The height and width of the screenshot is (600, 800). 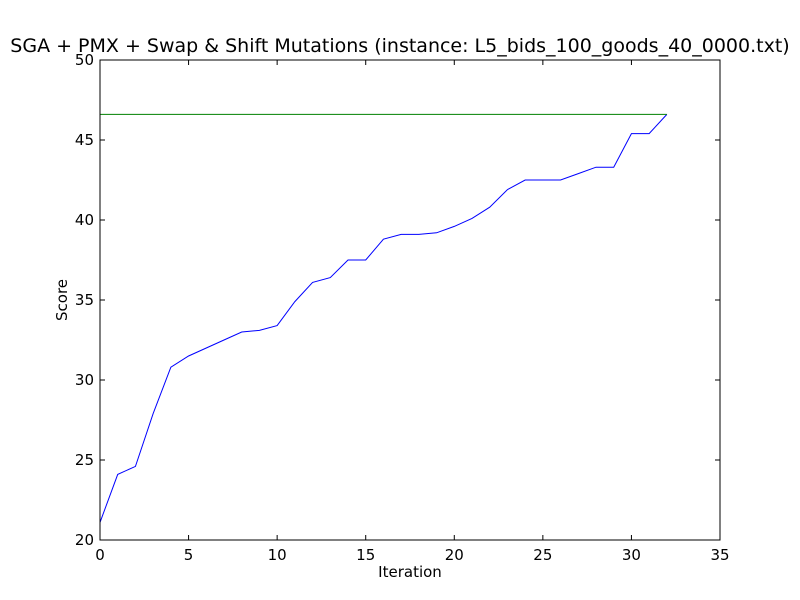 What do you see at coordinates (84, 300) in the screenshot?
I see `y-tick-label: 35` at bounding box center [84, 300].